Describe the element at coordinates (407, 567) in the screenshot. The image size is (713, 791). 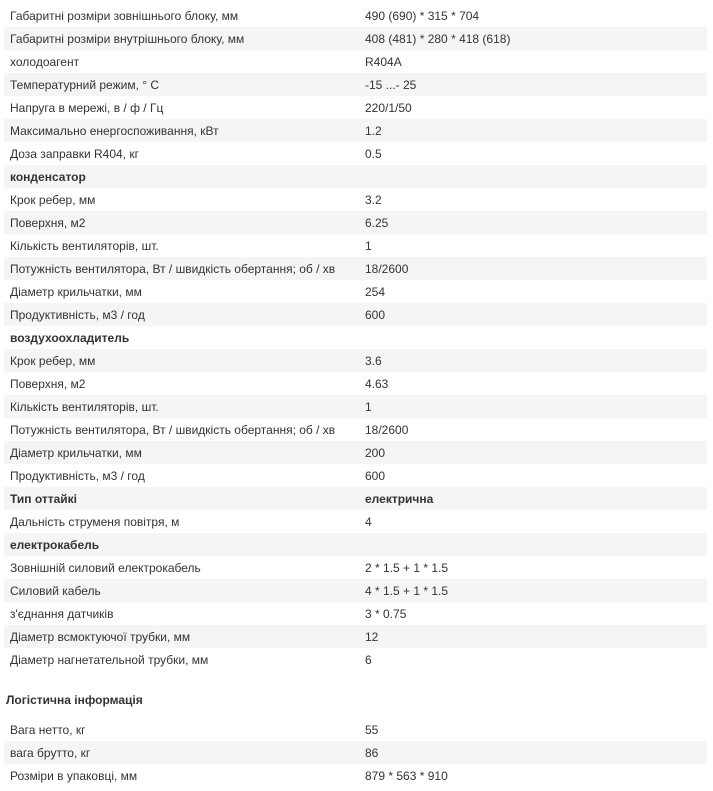
I see `row-value: 2 * 1.5 + 1 * 1.5` at that location.